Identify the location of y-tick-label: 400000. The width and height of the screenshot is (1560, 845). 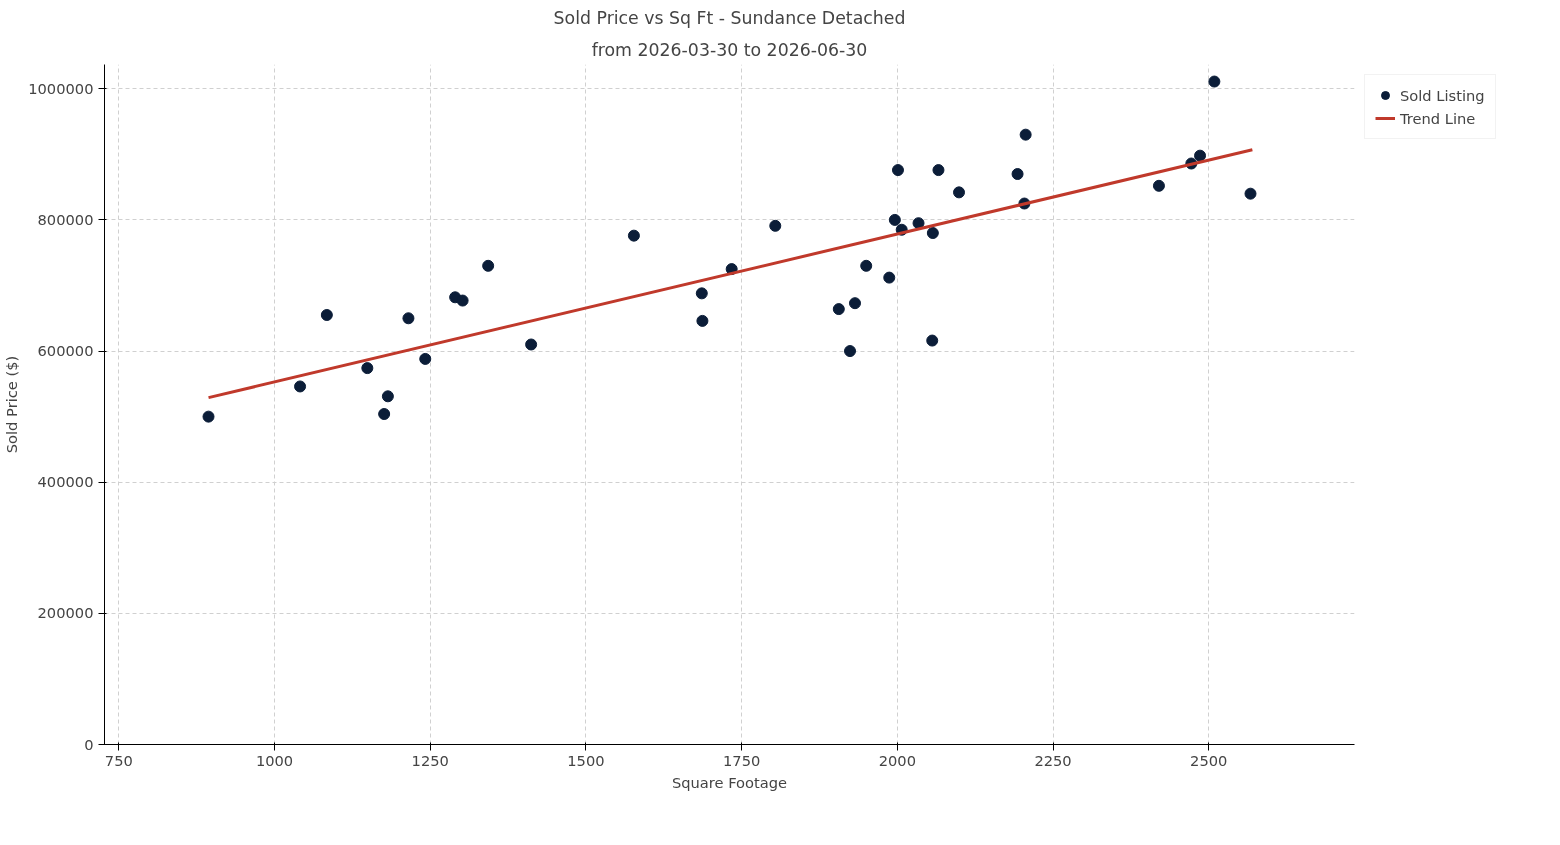
(65, 482).